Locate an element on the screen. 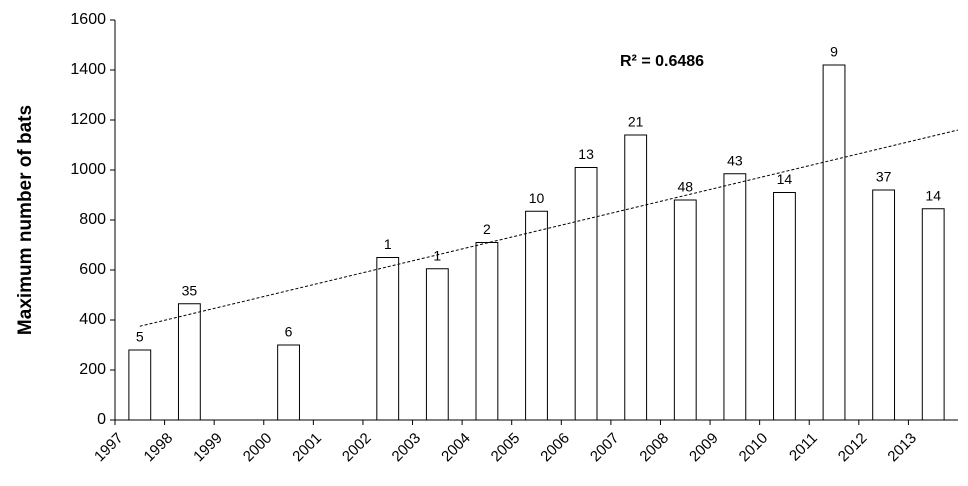 This screenshot has width=968, height=486. x-tick-label: 2009 is located at coordinates (704, 448).